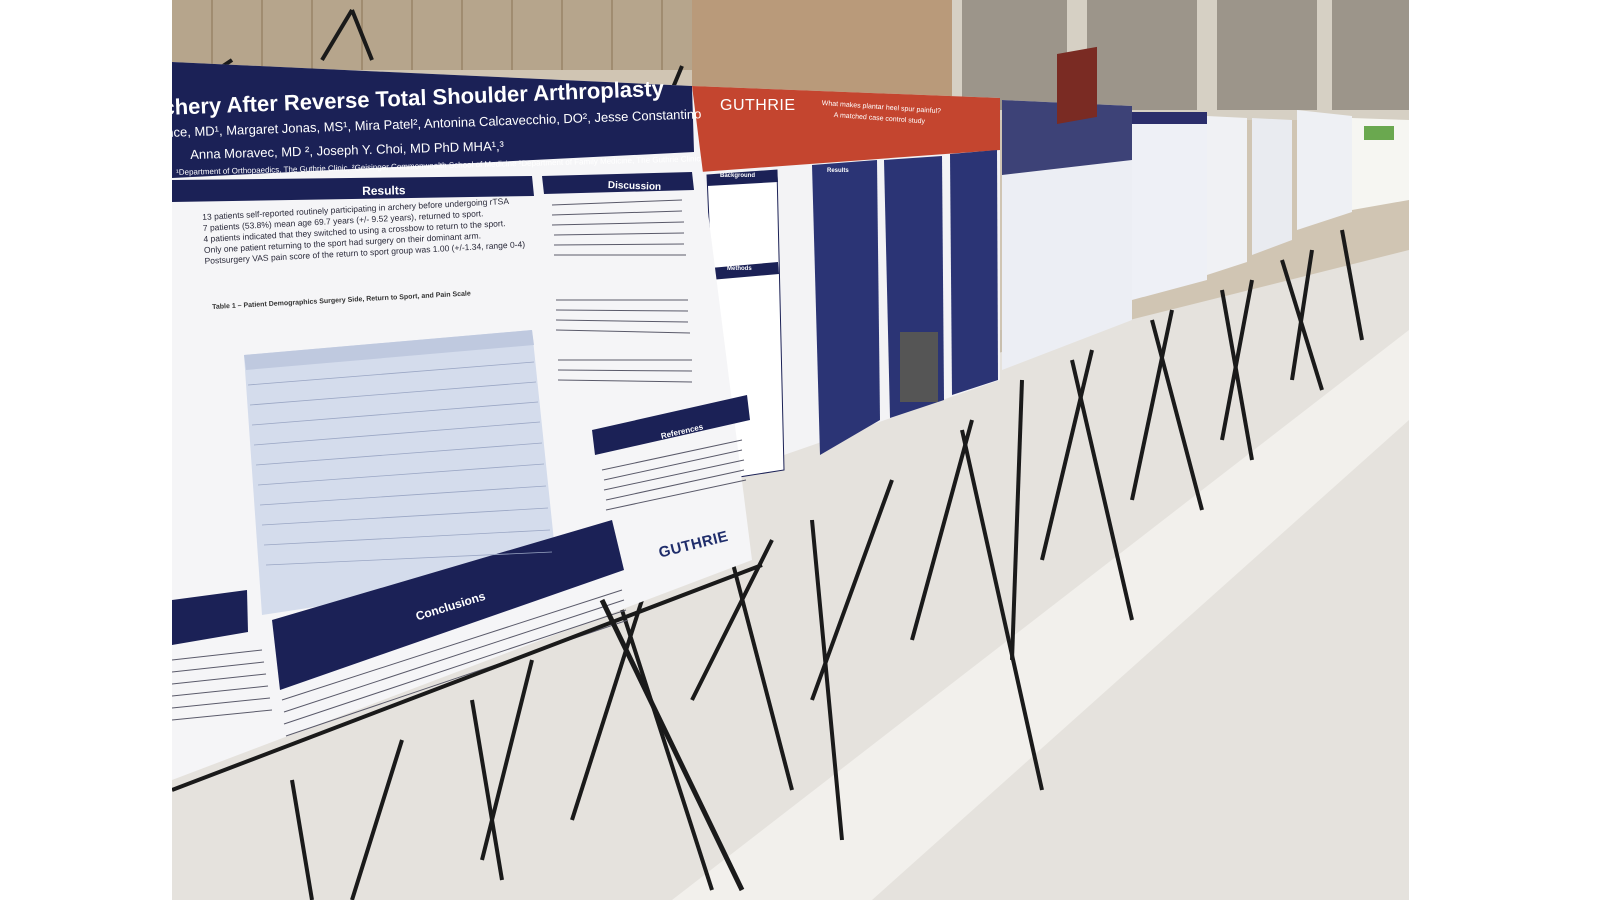 This screenshot has height=900, width=1600. I want to click on poster-main-conclusions-bar, so click(448, 605).